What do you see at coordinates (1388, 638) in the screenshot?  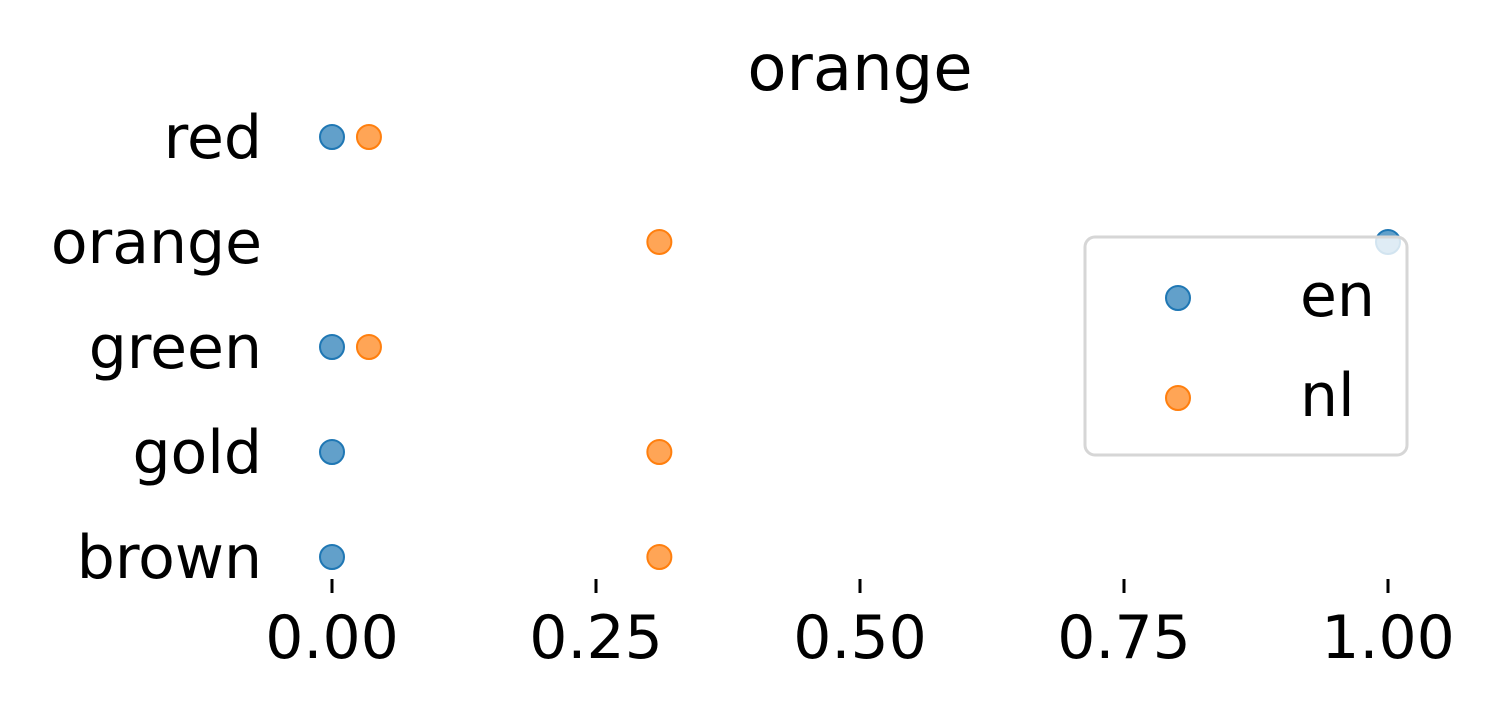 I see `x-tick-label: 1.00` at bounding box center [1388, 638].